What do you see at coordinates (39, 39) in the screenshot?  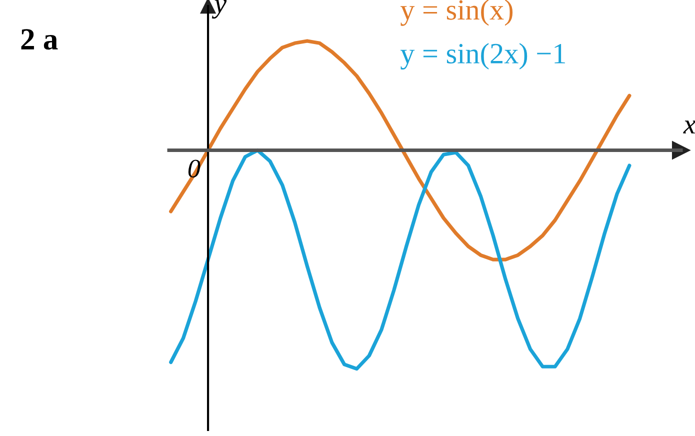 I see `text: 2 a` at bounding box center [39, 39].